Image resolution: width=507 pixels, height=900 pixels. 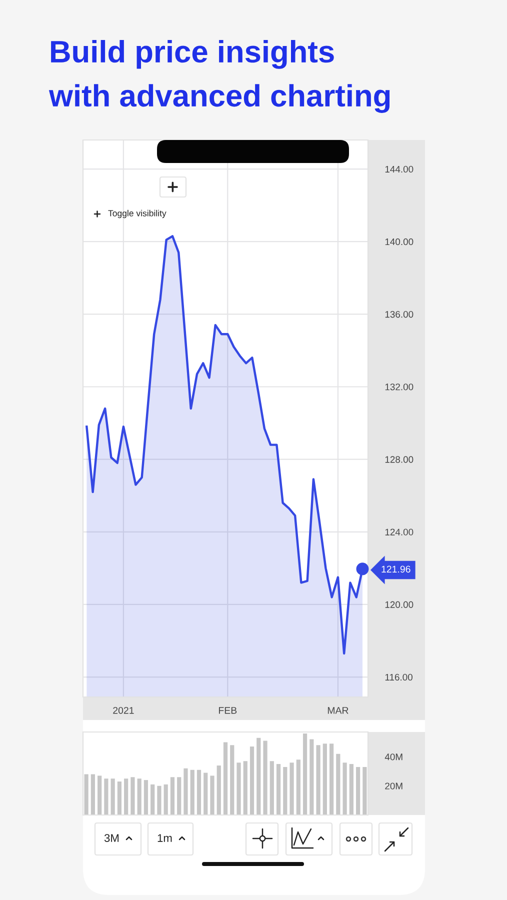 I want to click on x-tick-label: MAR, so click(x=338, y=710).